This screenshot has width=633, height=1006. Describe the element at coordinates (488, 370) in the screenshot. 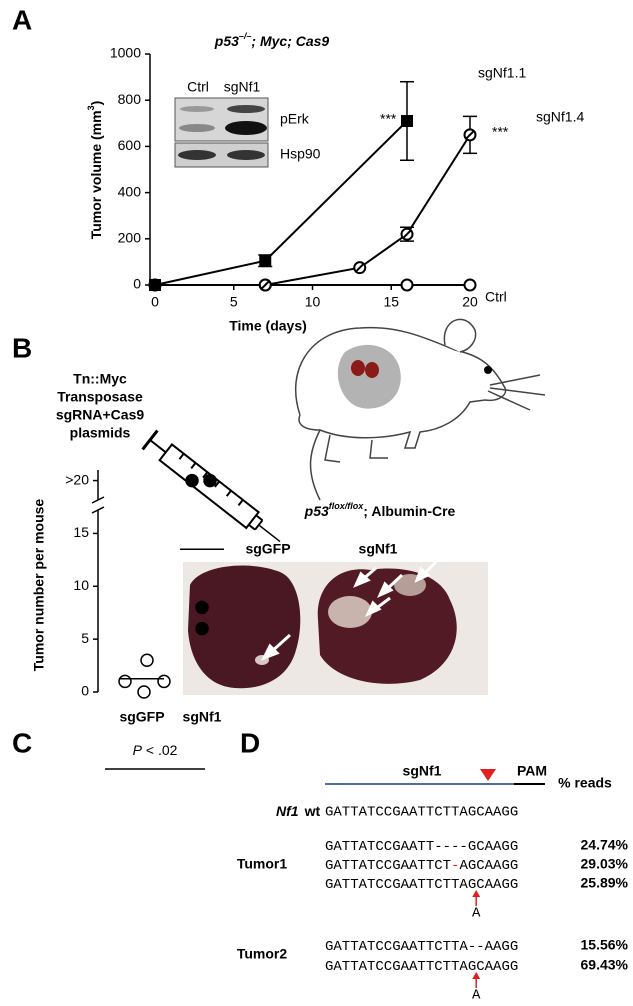

I see `mouse-eye` at that location.